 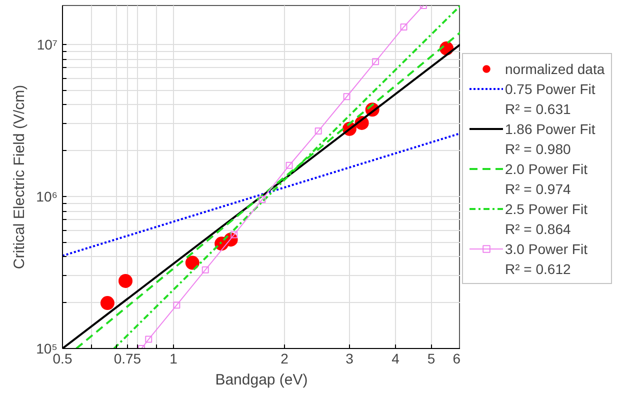 I want to click on x-axis-title: Bandgap (eV), so click(x=261, y=380).